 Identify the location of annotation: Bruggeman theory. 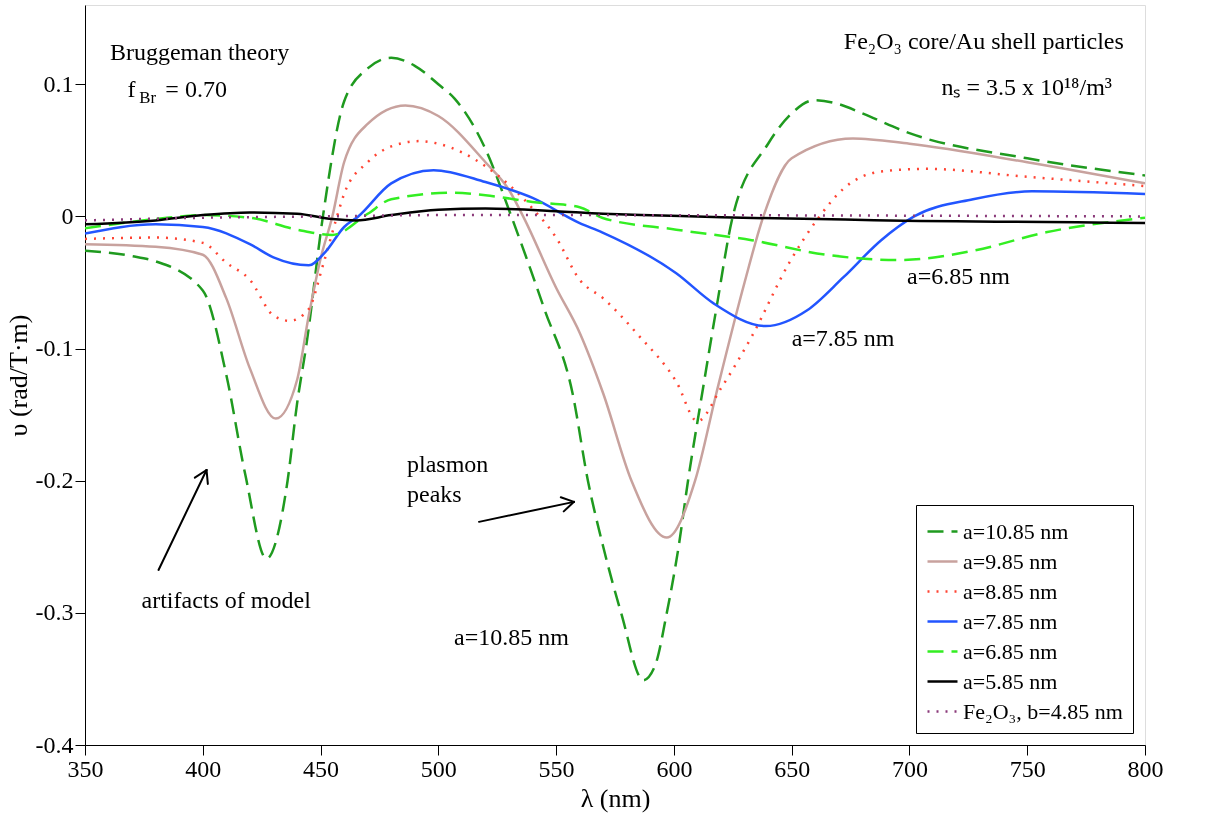
(199, 51).